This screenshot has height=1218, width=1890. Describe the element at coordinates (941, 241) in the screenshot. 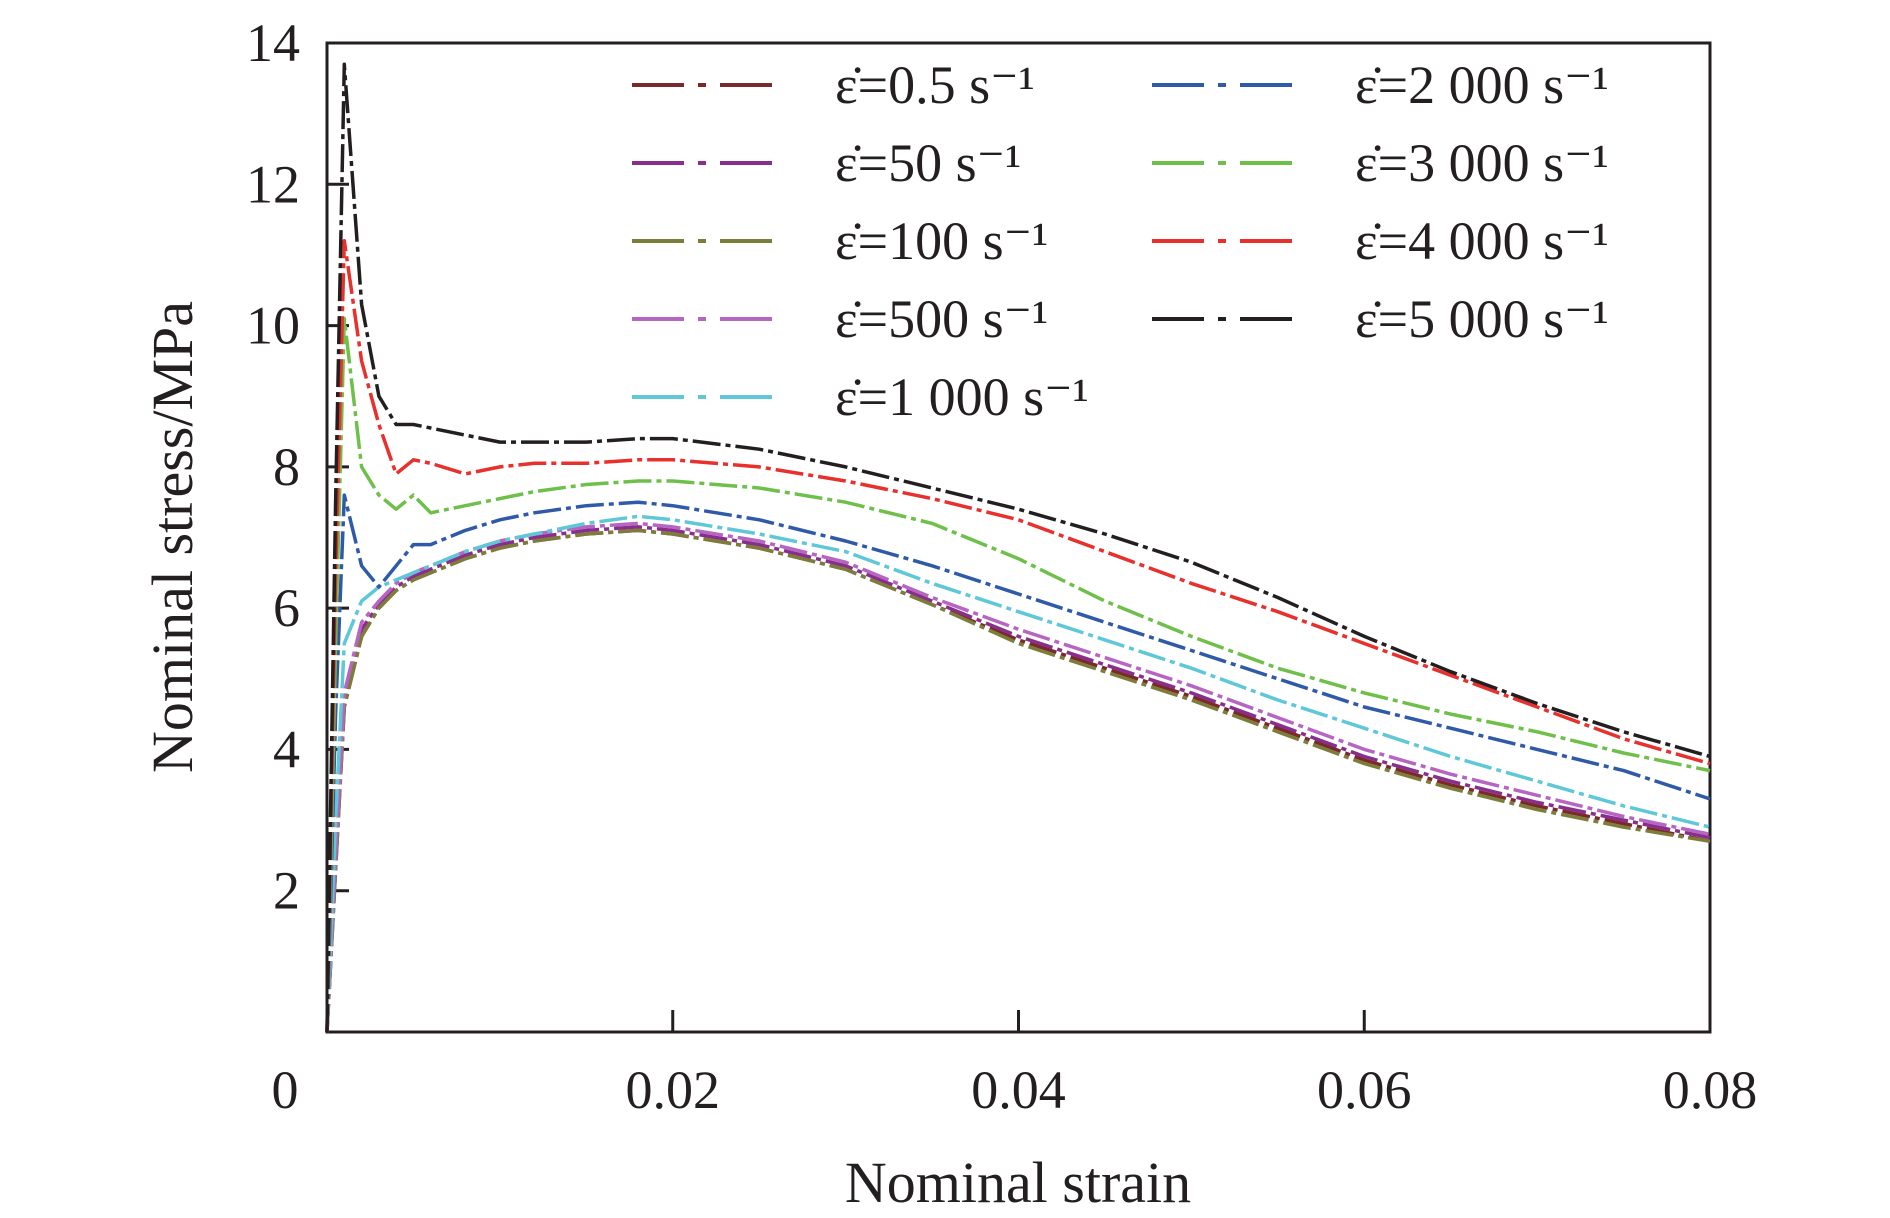

I see `legend-label: ε̇=100 s⁻¹` at that location.